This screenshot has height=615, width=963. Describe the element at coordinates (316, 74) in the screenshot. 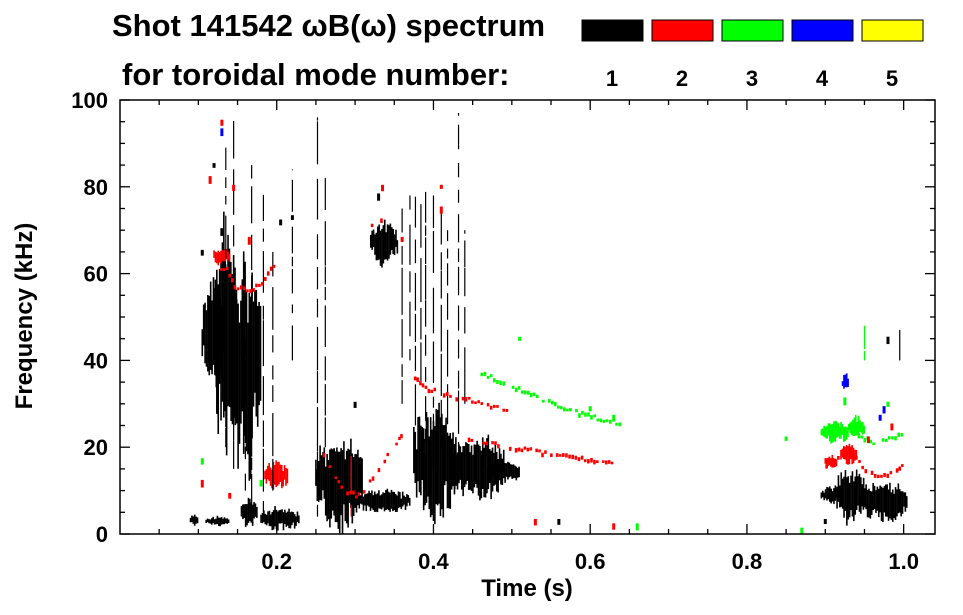

I see `chart-title-line2: for toroidal mode number:` at that location.